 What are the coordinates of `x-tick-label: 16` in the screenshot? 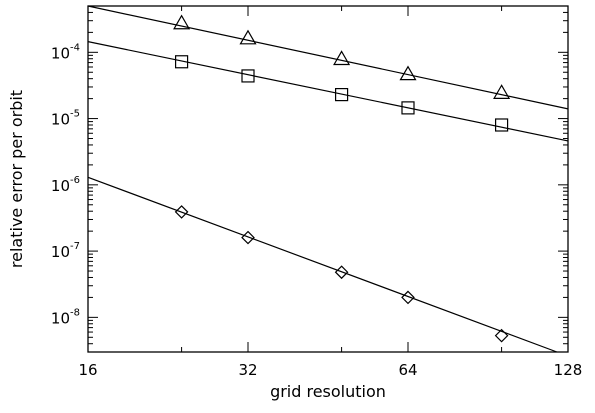 It's located at (87, 370).